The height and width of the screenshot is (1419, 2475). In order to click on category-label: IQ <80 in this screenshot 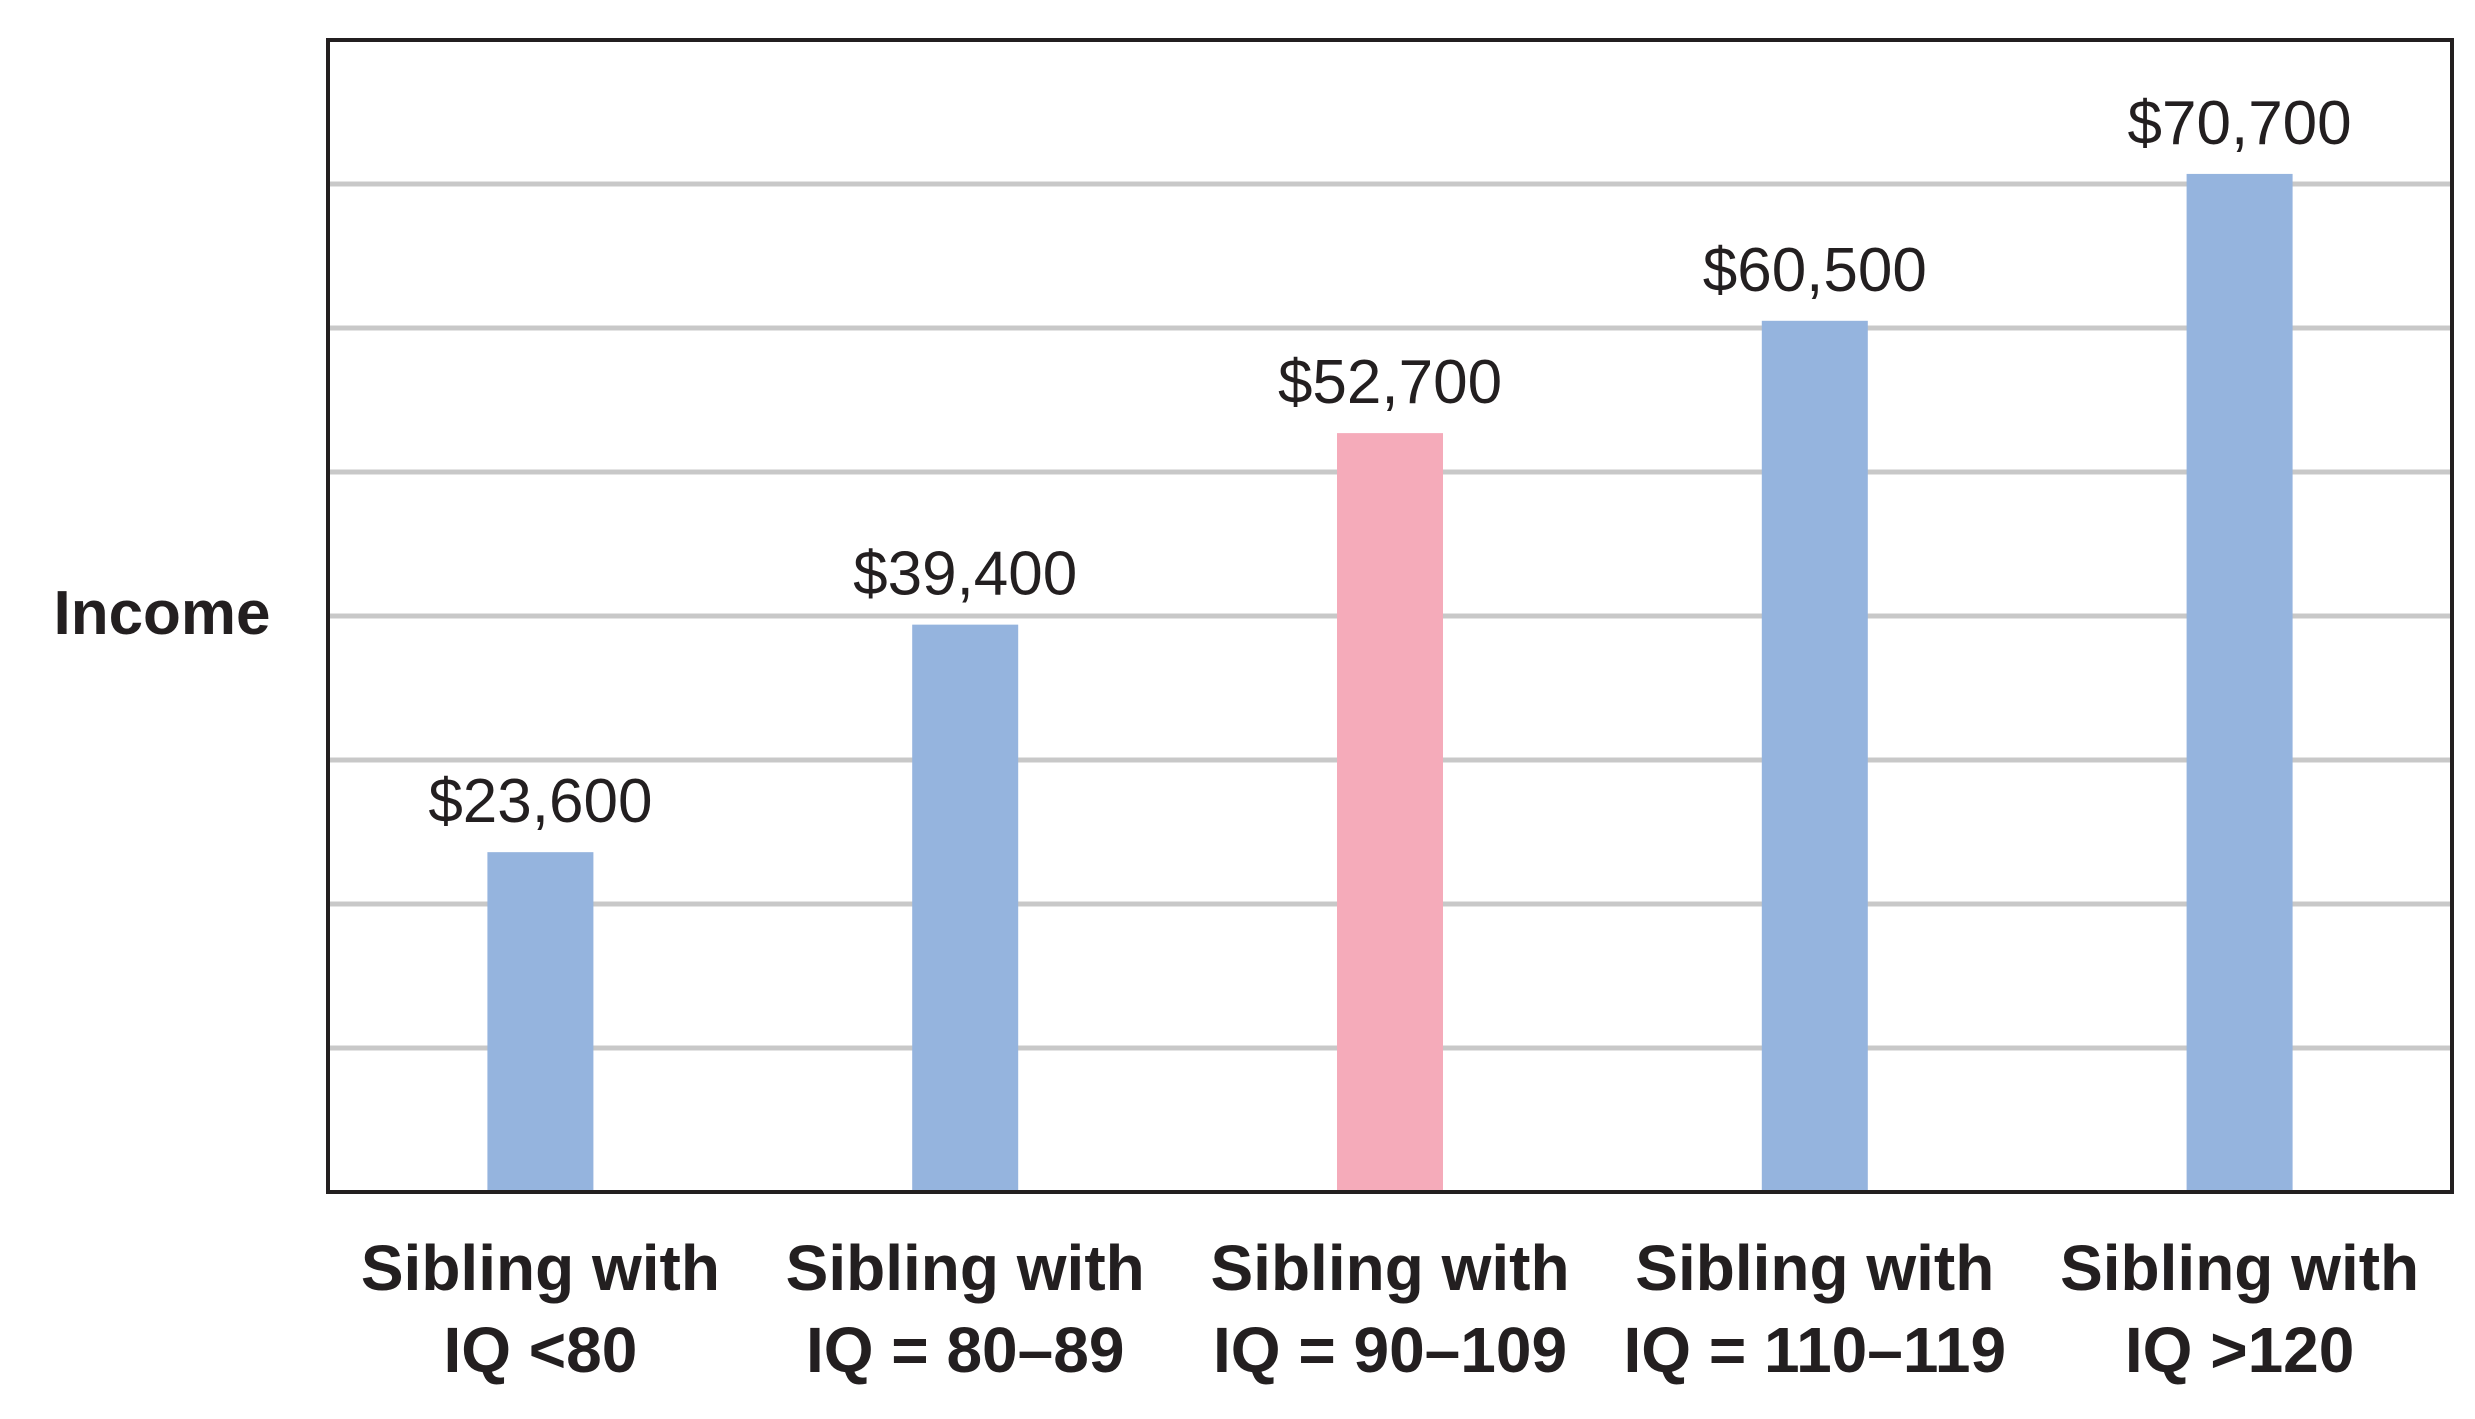, I will do `click(540, 1350)`.